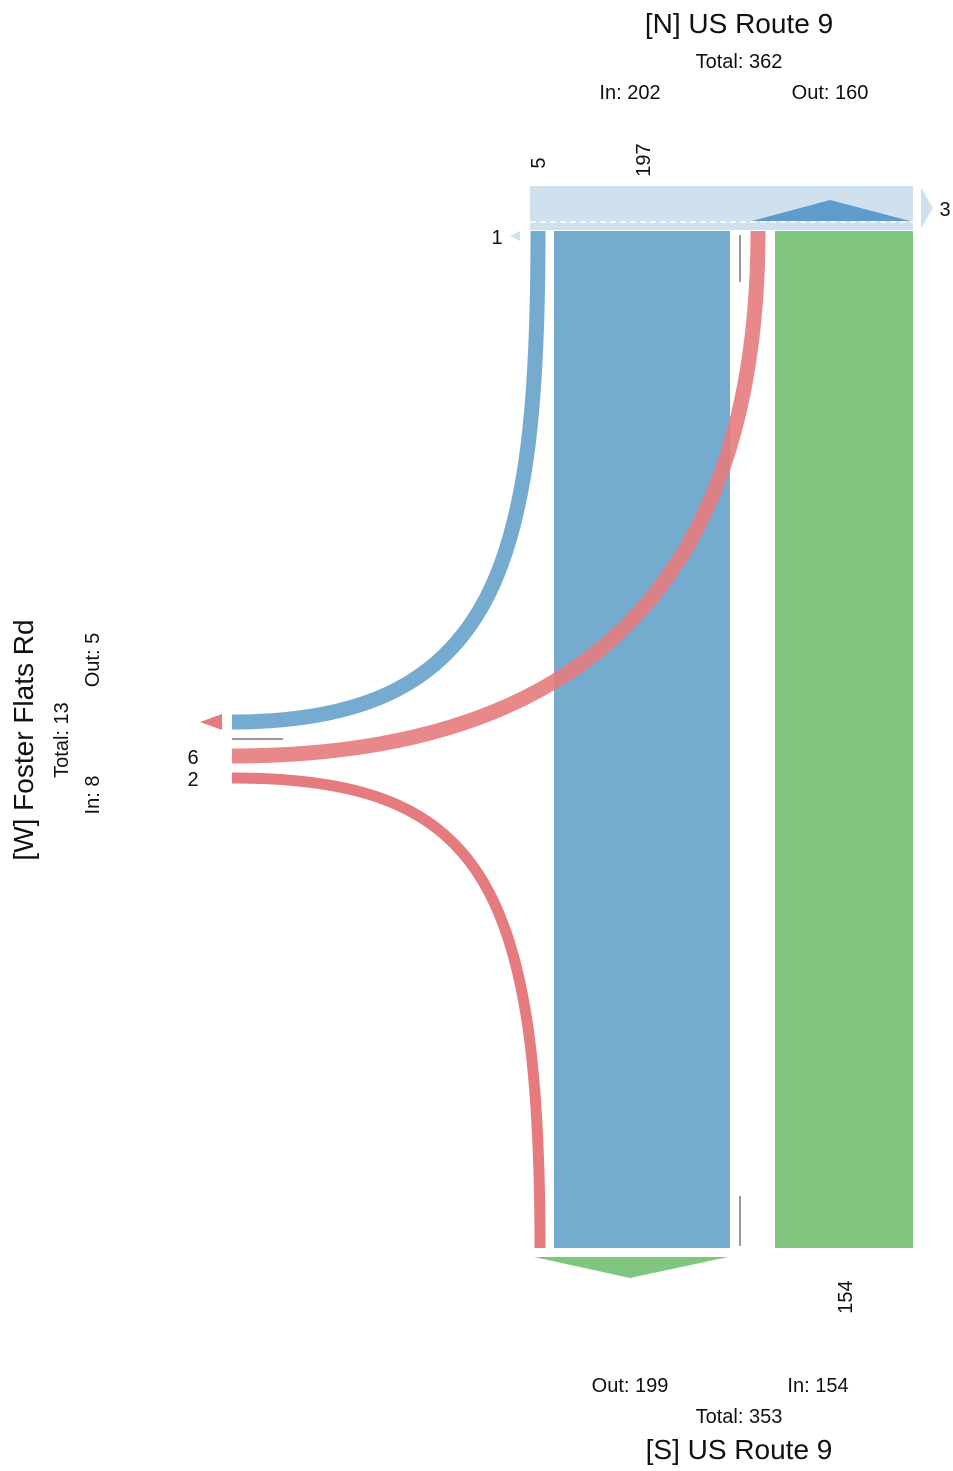 Image resolution: width=953 pixels, height=1471 pixels. I want to click on south-out-arrow, so click(631, 1267).